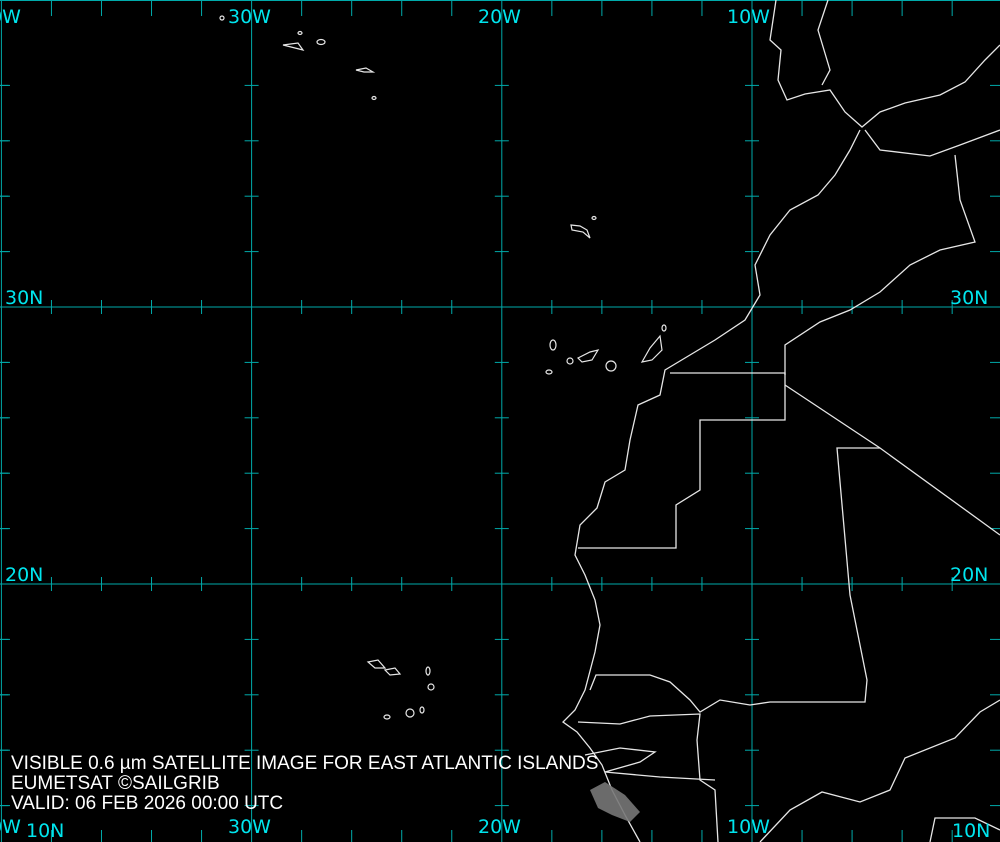  What do you see at coordinates (10, 827) in the screenshot?
I see `grid-label-bottom-40w: 40W` at bounding box center [10, 827].